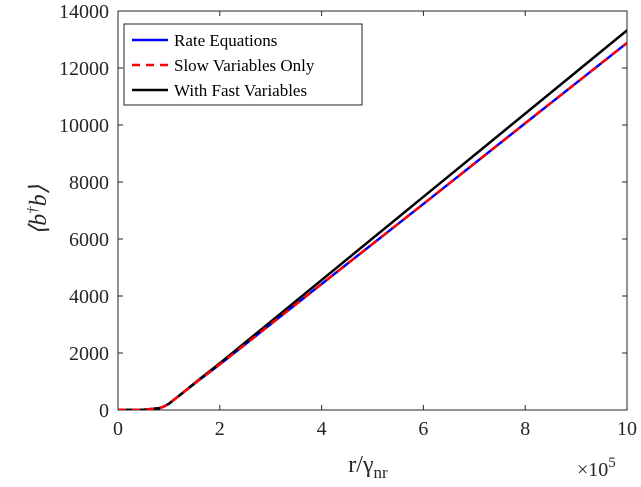 The height and width of the screenshot is (487, 641). I want to click on y-tick-label: 0, so click(104, 411).